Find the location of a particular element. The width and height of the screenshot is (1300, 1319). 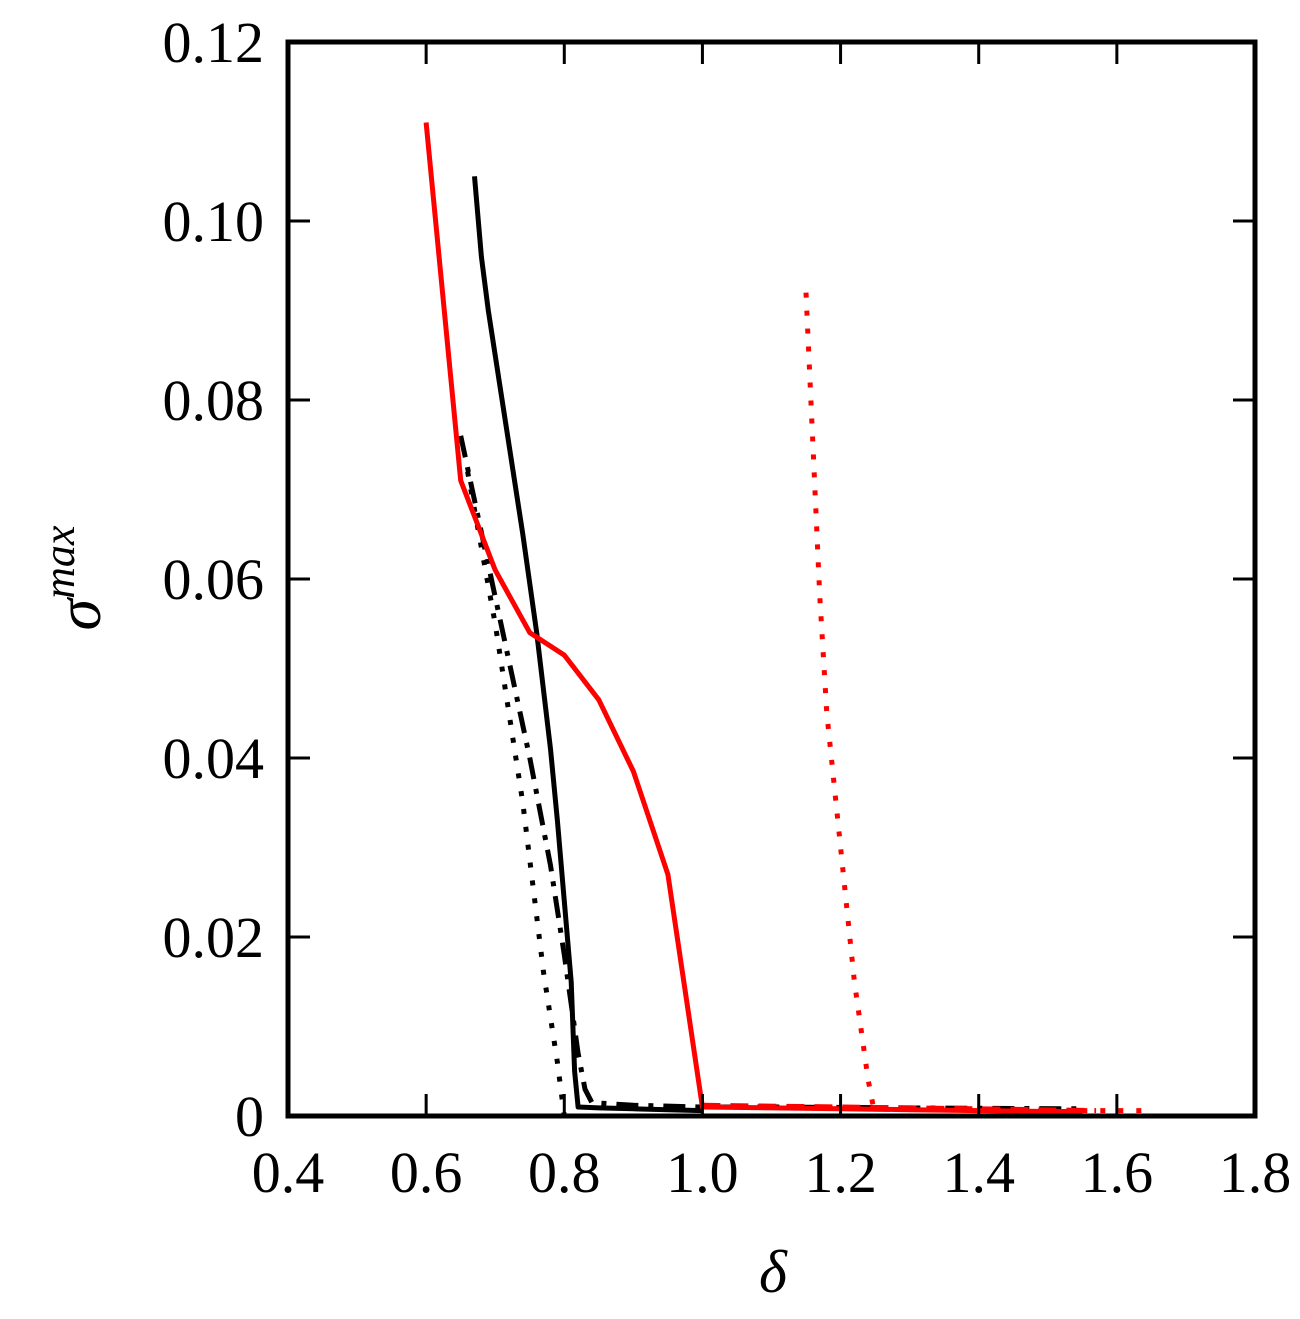

y-tick-label: 0.10 is located at coordinates (214, 221).